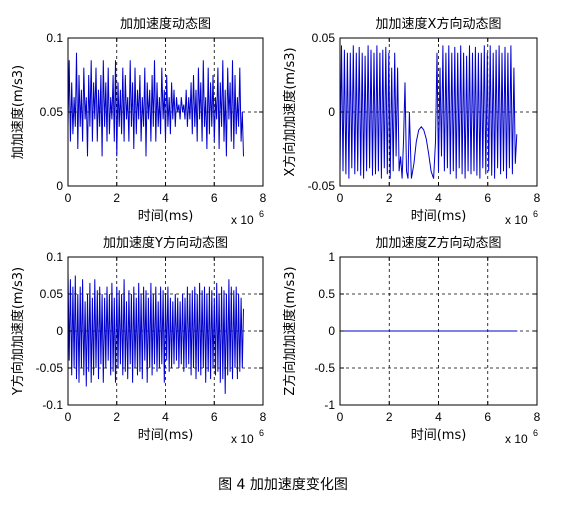  Describe the element at coordinates (324, 368) in the screenshot. I see `y-tick-label: -0.5` at that location.